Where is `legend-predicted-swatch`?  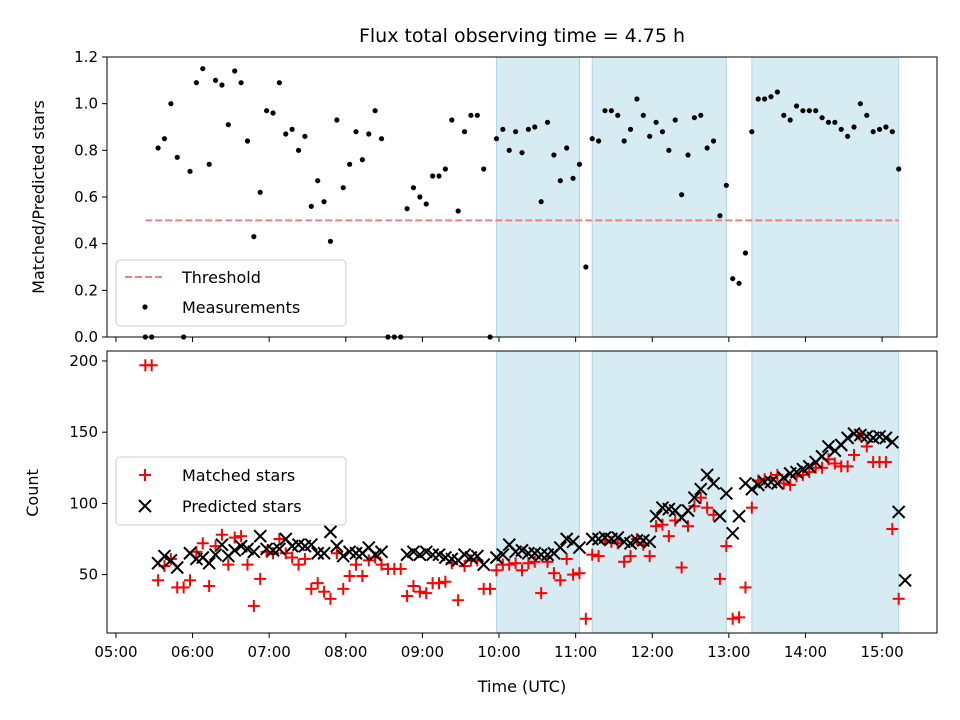 legend-predicted-swatch is located at coordinates (145, 506).